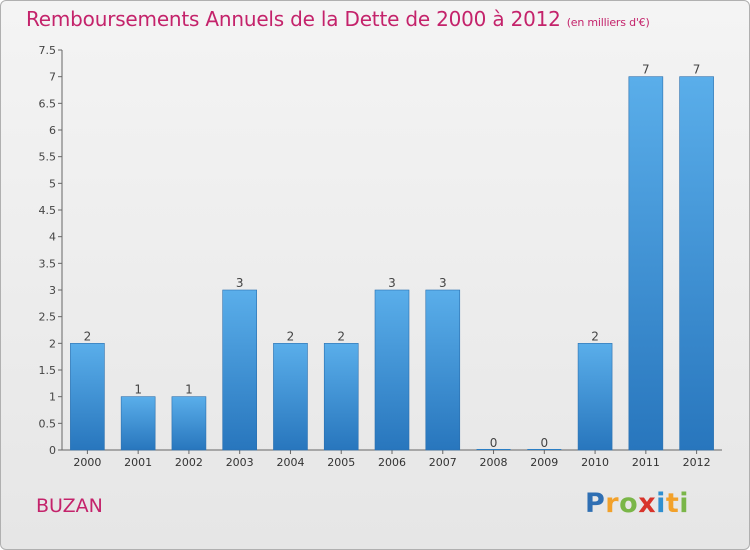 The image size is (750, 550). I want to click on logo-letter: P, so click(595, 503).